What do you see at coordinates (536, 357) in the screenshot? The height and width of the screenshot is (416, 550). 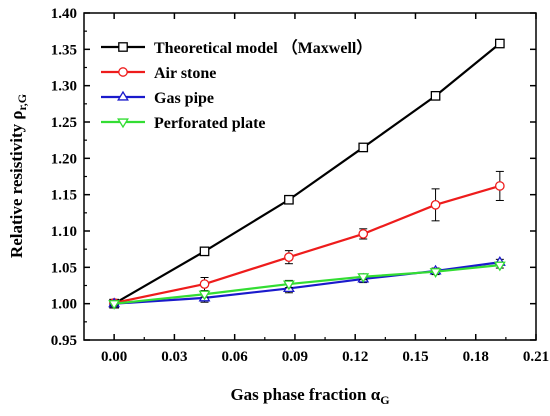 I see `x-tick-label: 0.21` at bounding box center [536, 357].